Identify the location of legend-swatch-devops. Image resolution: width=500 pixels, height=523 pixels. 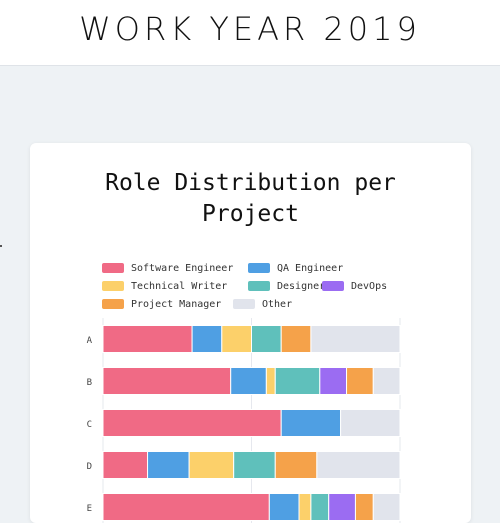
(333, 286).